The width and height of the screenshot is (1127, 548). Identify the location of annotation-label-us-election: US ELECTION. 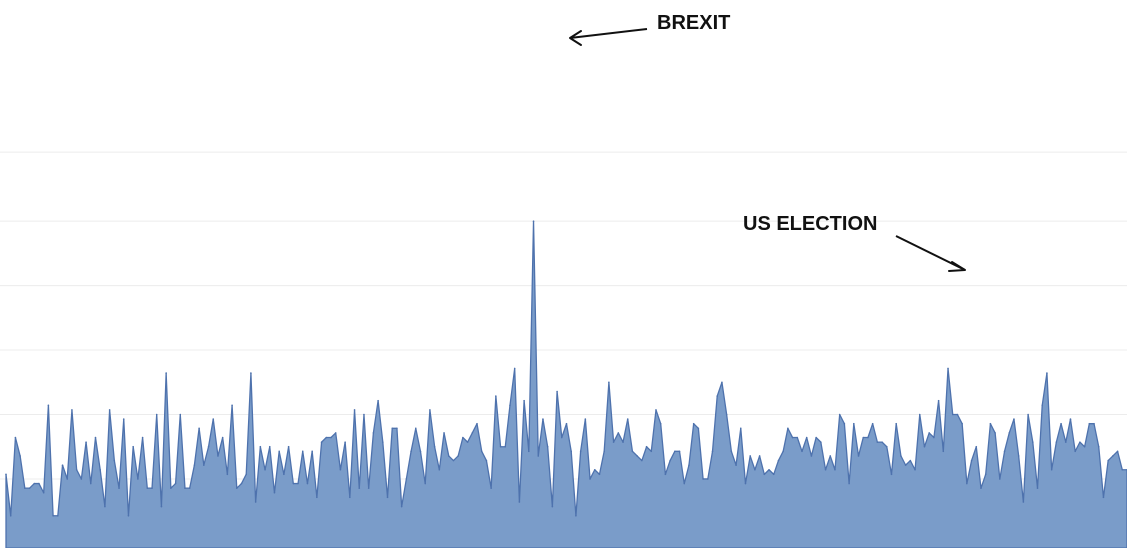
(810, 224).